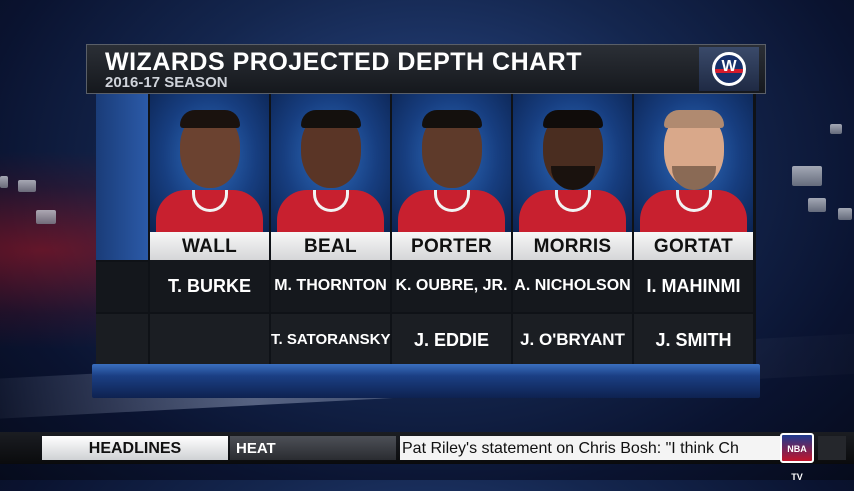 The image size is (854, 491). Describe the element at coordinates (797, 457) in the screenshot. I see `nba-tv-logo-icon: NBA TV` at that location.